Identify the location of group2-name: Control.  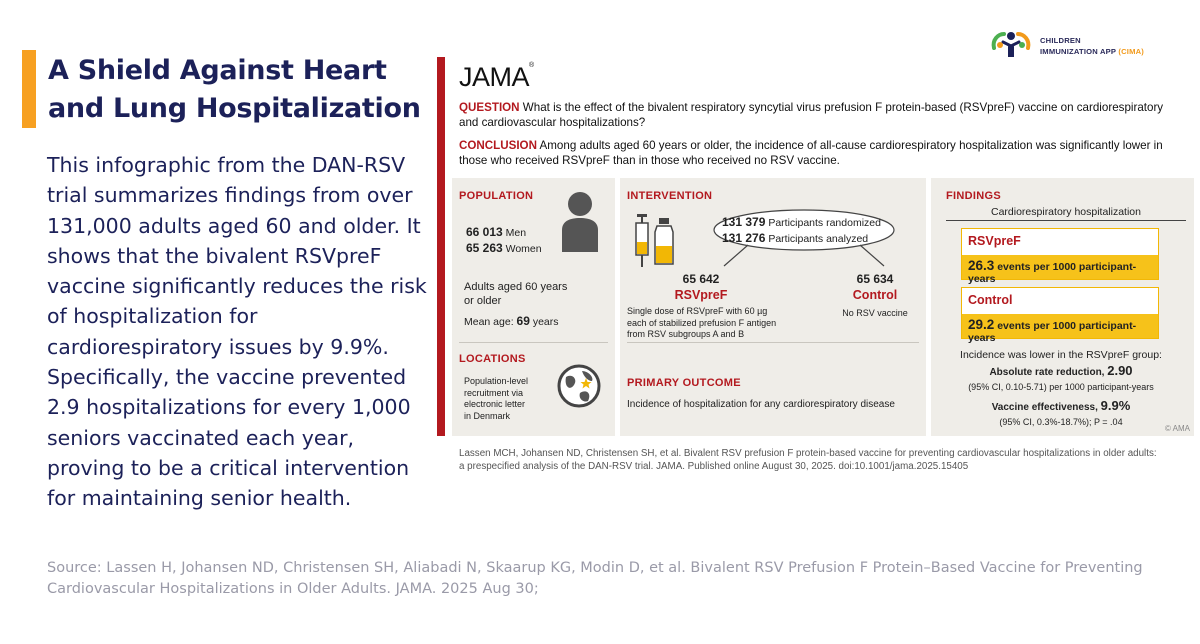
(990, 300).